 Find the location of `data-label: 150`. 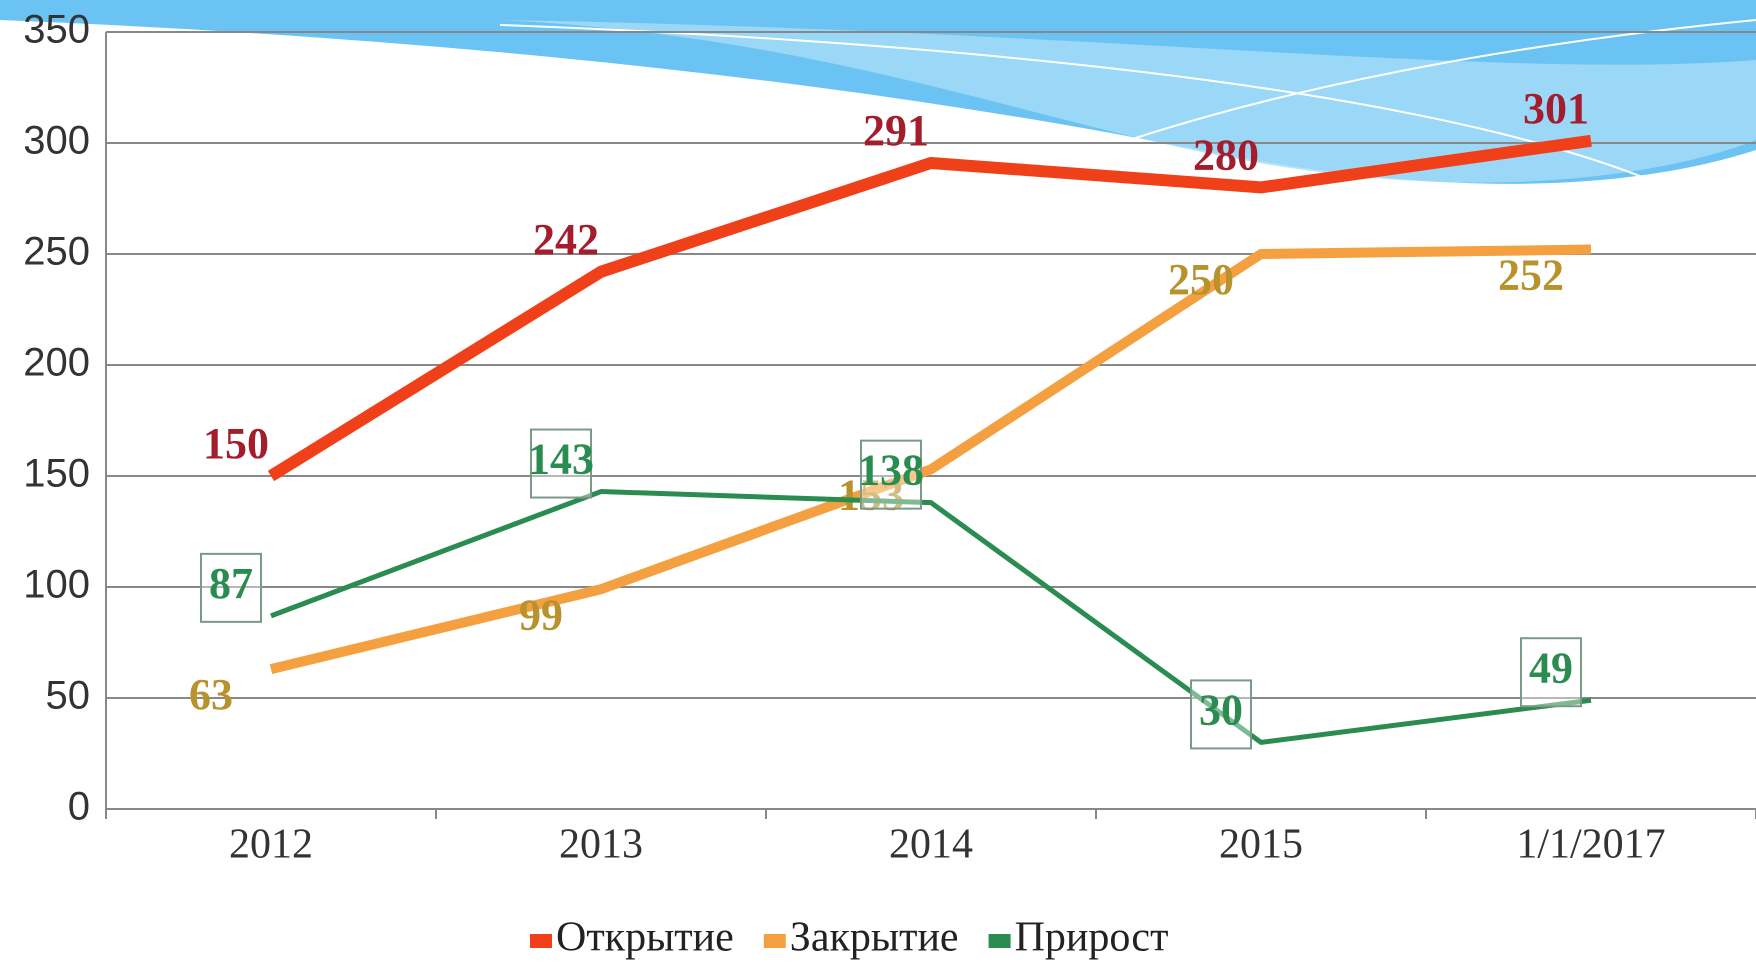

data-label: 150 is located at coordinates (236, 443).